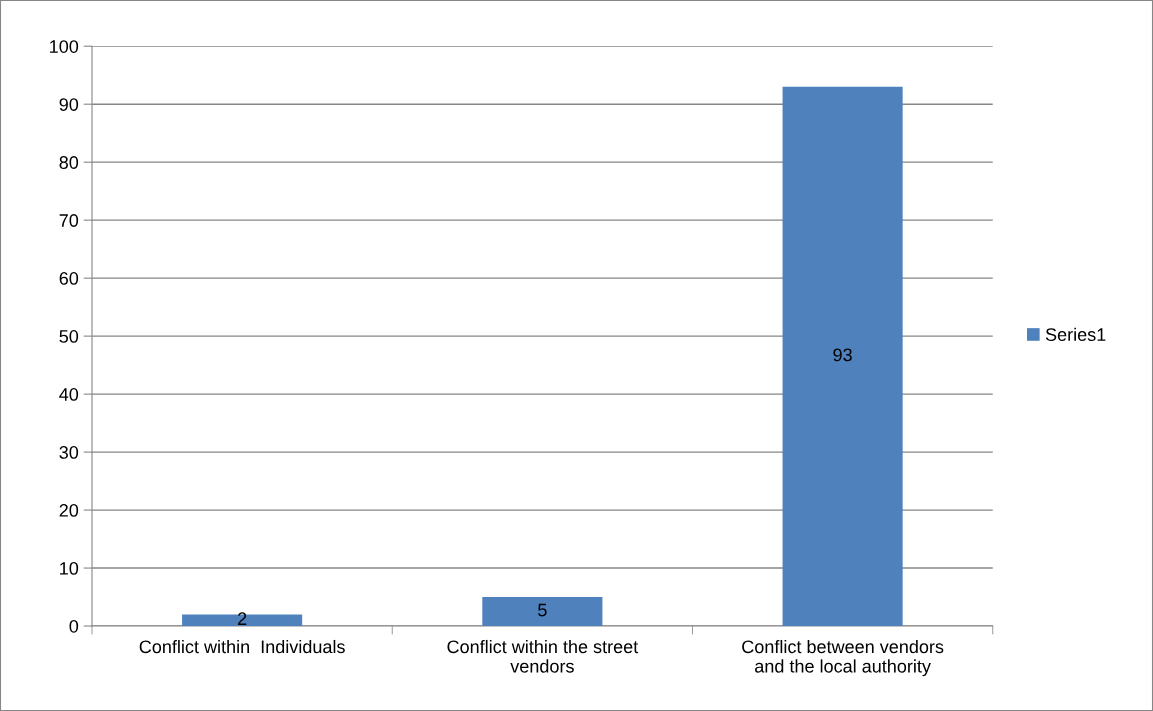  What do you see at coordinates (74, 626) in the screenshot?
I see `y-tick-label: 0` at bounding box center [74, 626].